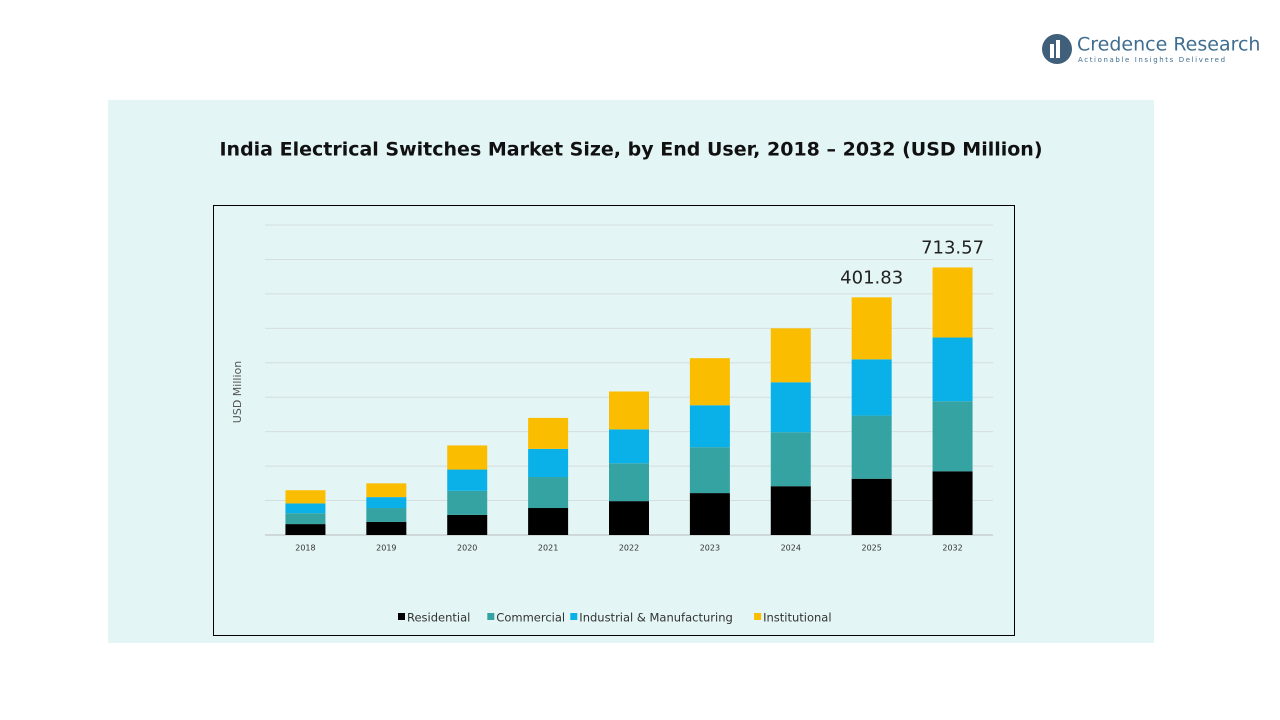 Image resolution: width=1280 pixels, height=720 pixels. I want to click on legend-label: Residential, so click(438, 618).